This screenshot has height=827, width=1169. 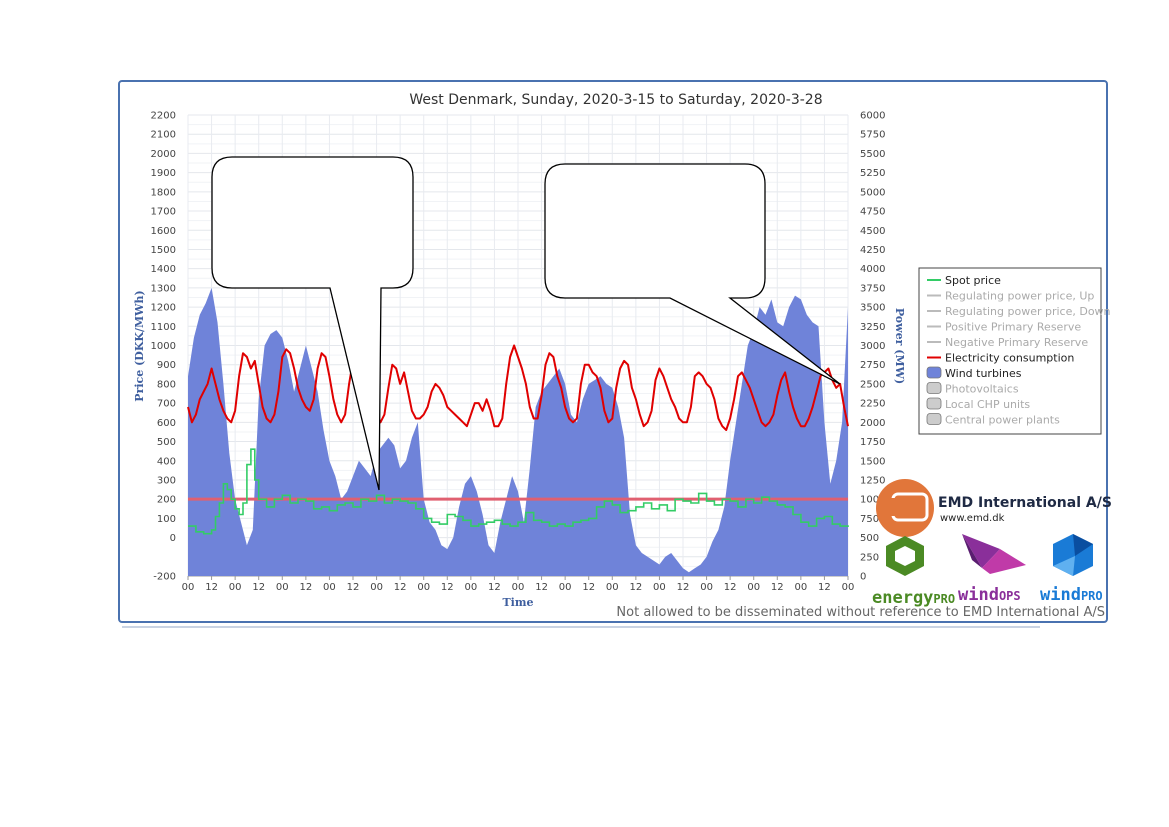 I want to click on legend-item-label: Spot price, so click(x=973, y=280).